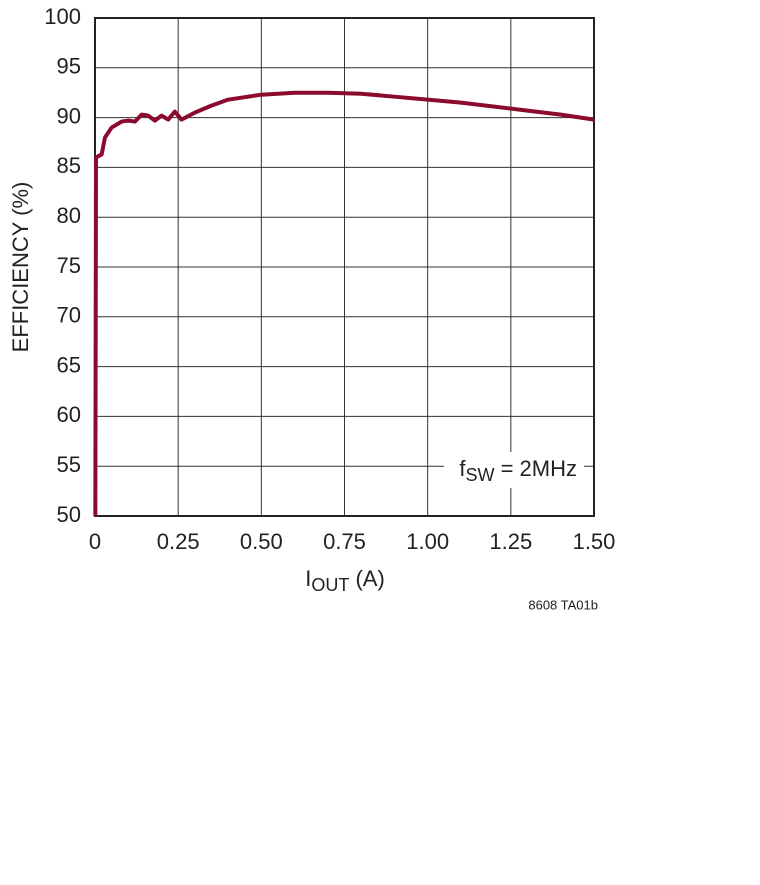 The width and height of the screenshot is (760, 885). Describe the element at coordinates (479, 475) in the screenshot. I see `annotation-sub: SW` at that location.